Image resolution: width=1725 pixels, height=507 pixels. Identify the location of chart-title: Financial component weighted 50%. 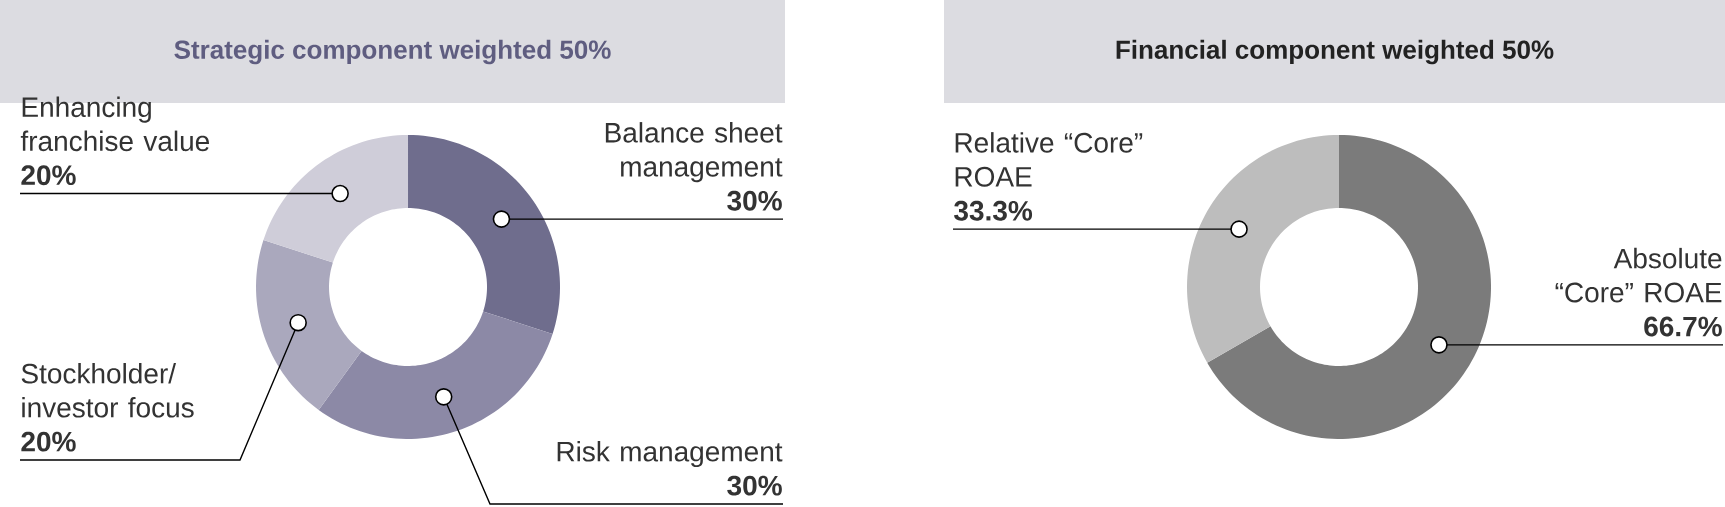
(1335, 52).